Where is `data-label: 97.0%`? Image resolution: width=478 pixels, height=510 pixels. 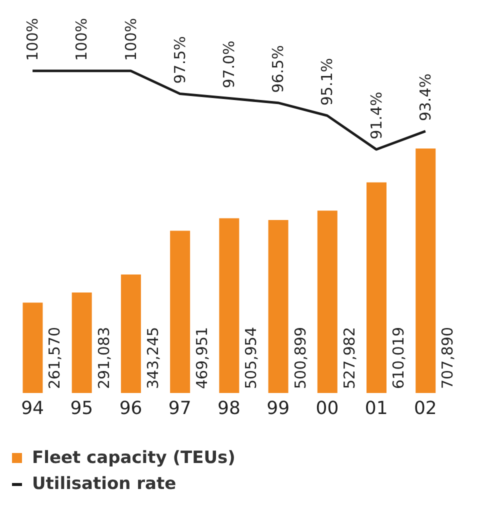
data-label: 97.0% is located at coordinates (229, 64).